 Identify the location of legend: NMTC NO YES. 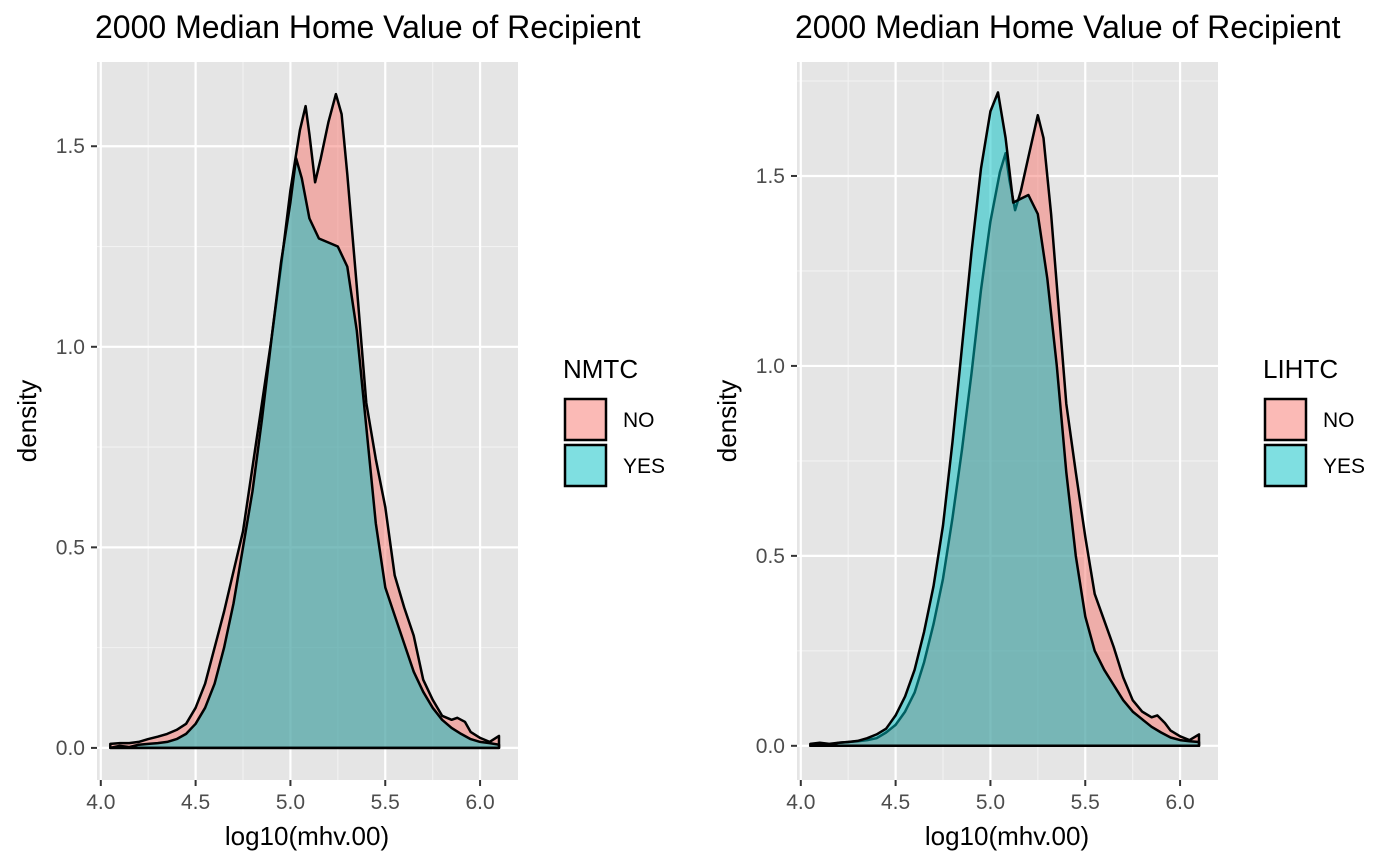
(614, 420).